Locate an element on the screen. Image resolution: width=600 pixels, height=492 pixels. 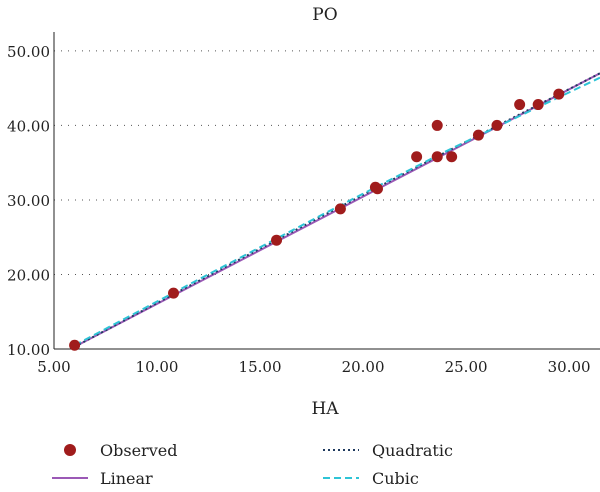
legend-item-linear: Linear is located at coordinates (102, 478).